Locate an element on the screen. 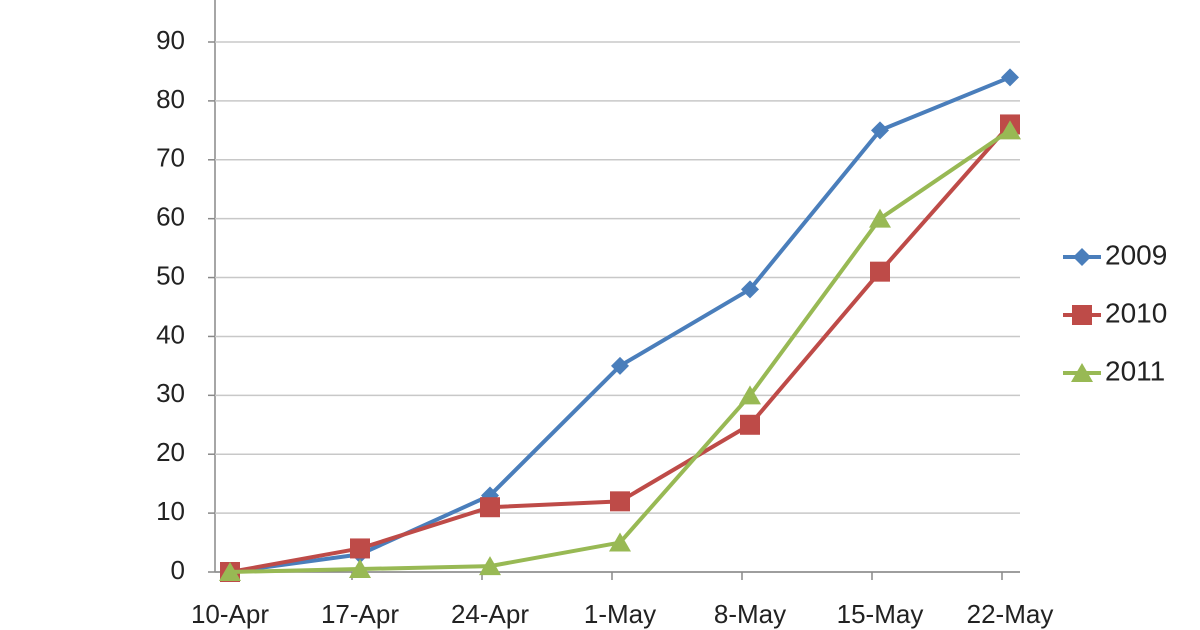 This screenshot has height=630, width=1200. y-tick-label: 50 is located at coordinates (170, 275).